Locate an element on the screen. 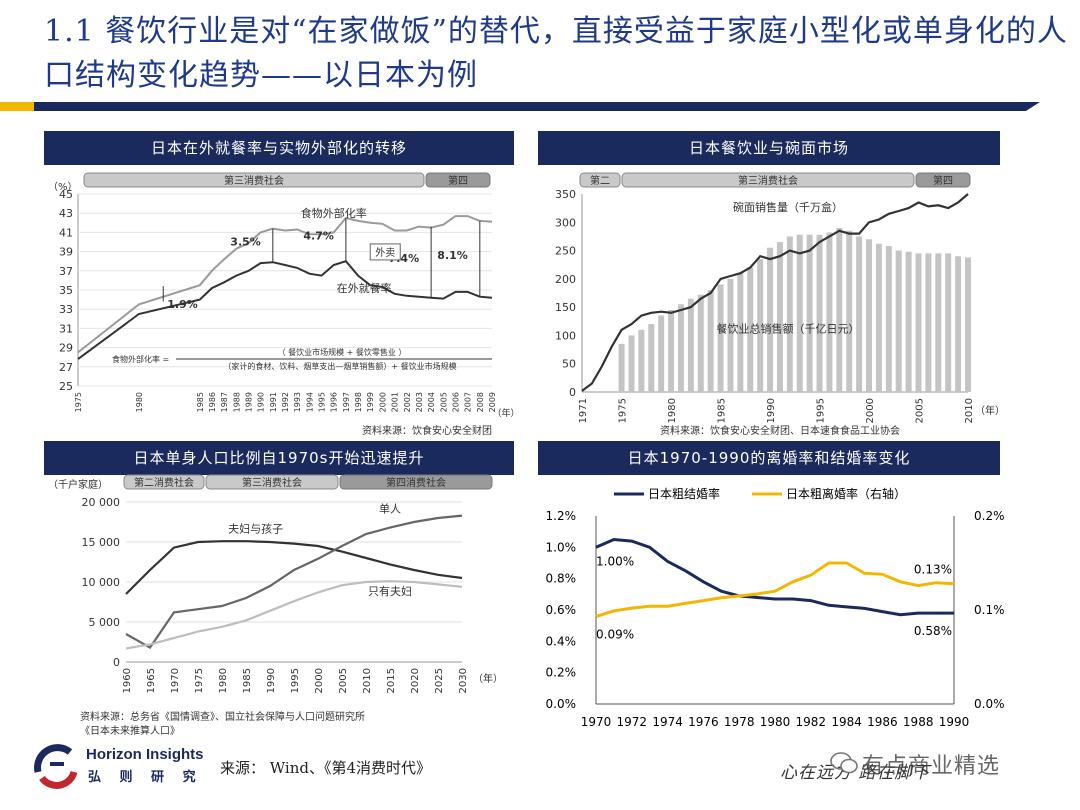 Image resolution: width=1080 pixels, height=810 pixels. footer-source: 来源： Wind、《第4消费时代》 is located at coordinates (326, 768).